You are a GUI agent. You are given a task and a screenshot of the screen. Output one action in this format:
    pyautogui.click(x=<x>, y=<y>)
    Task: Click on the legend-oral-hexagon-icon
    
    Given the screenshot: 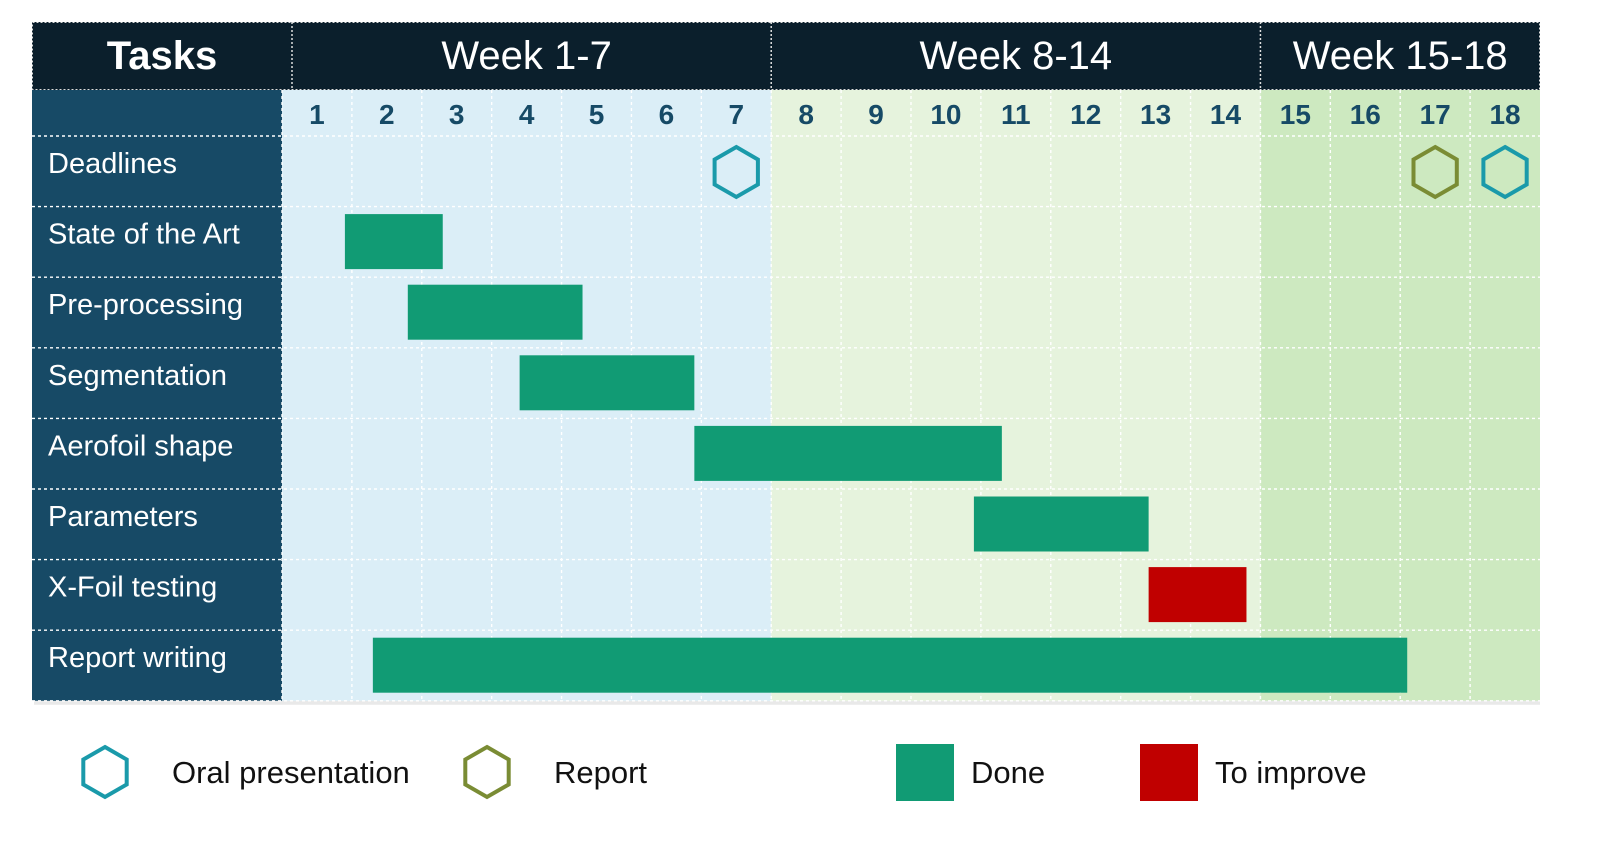 What is the action you would take?
    pyautogui.click(x=105, y=772)
    